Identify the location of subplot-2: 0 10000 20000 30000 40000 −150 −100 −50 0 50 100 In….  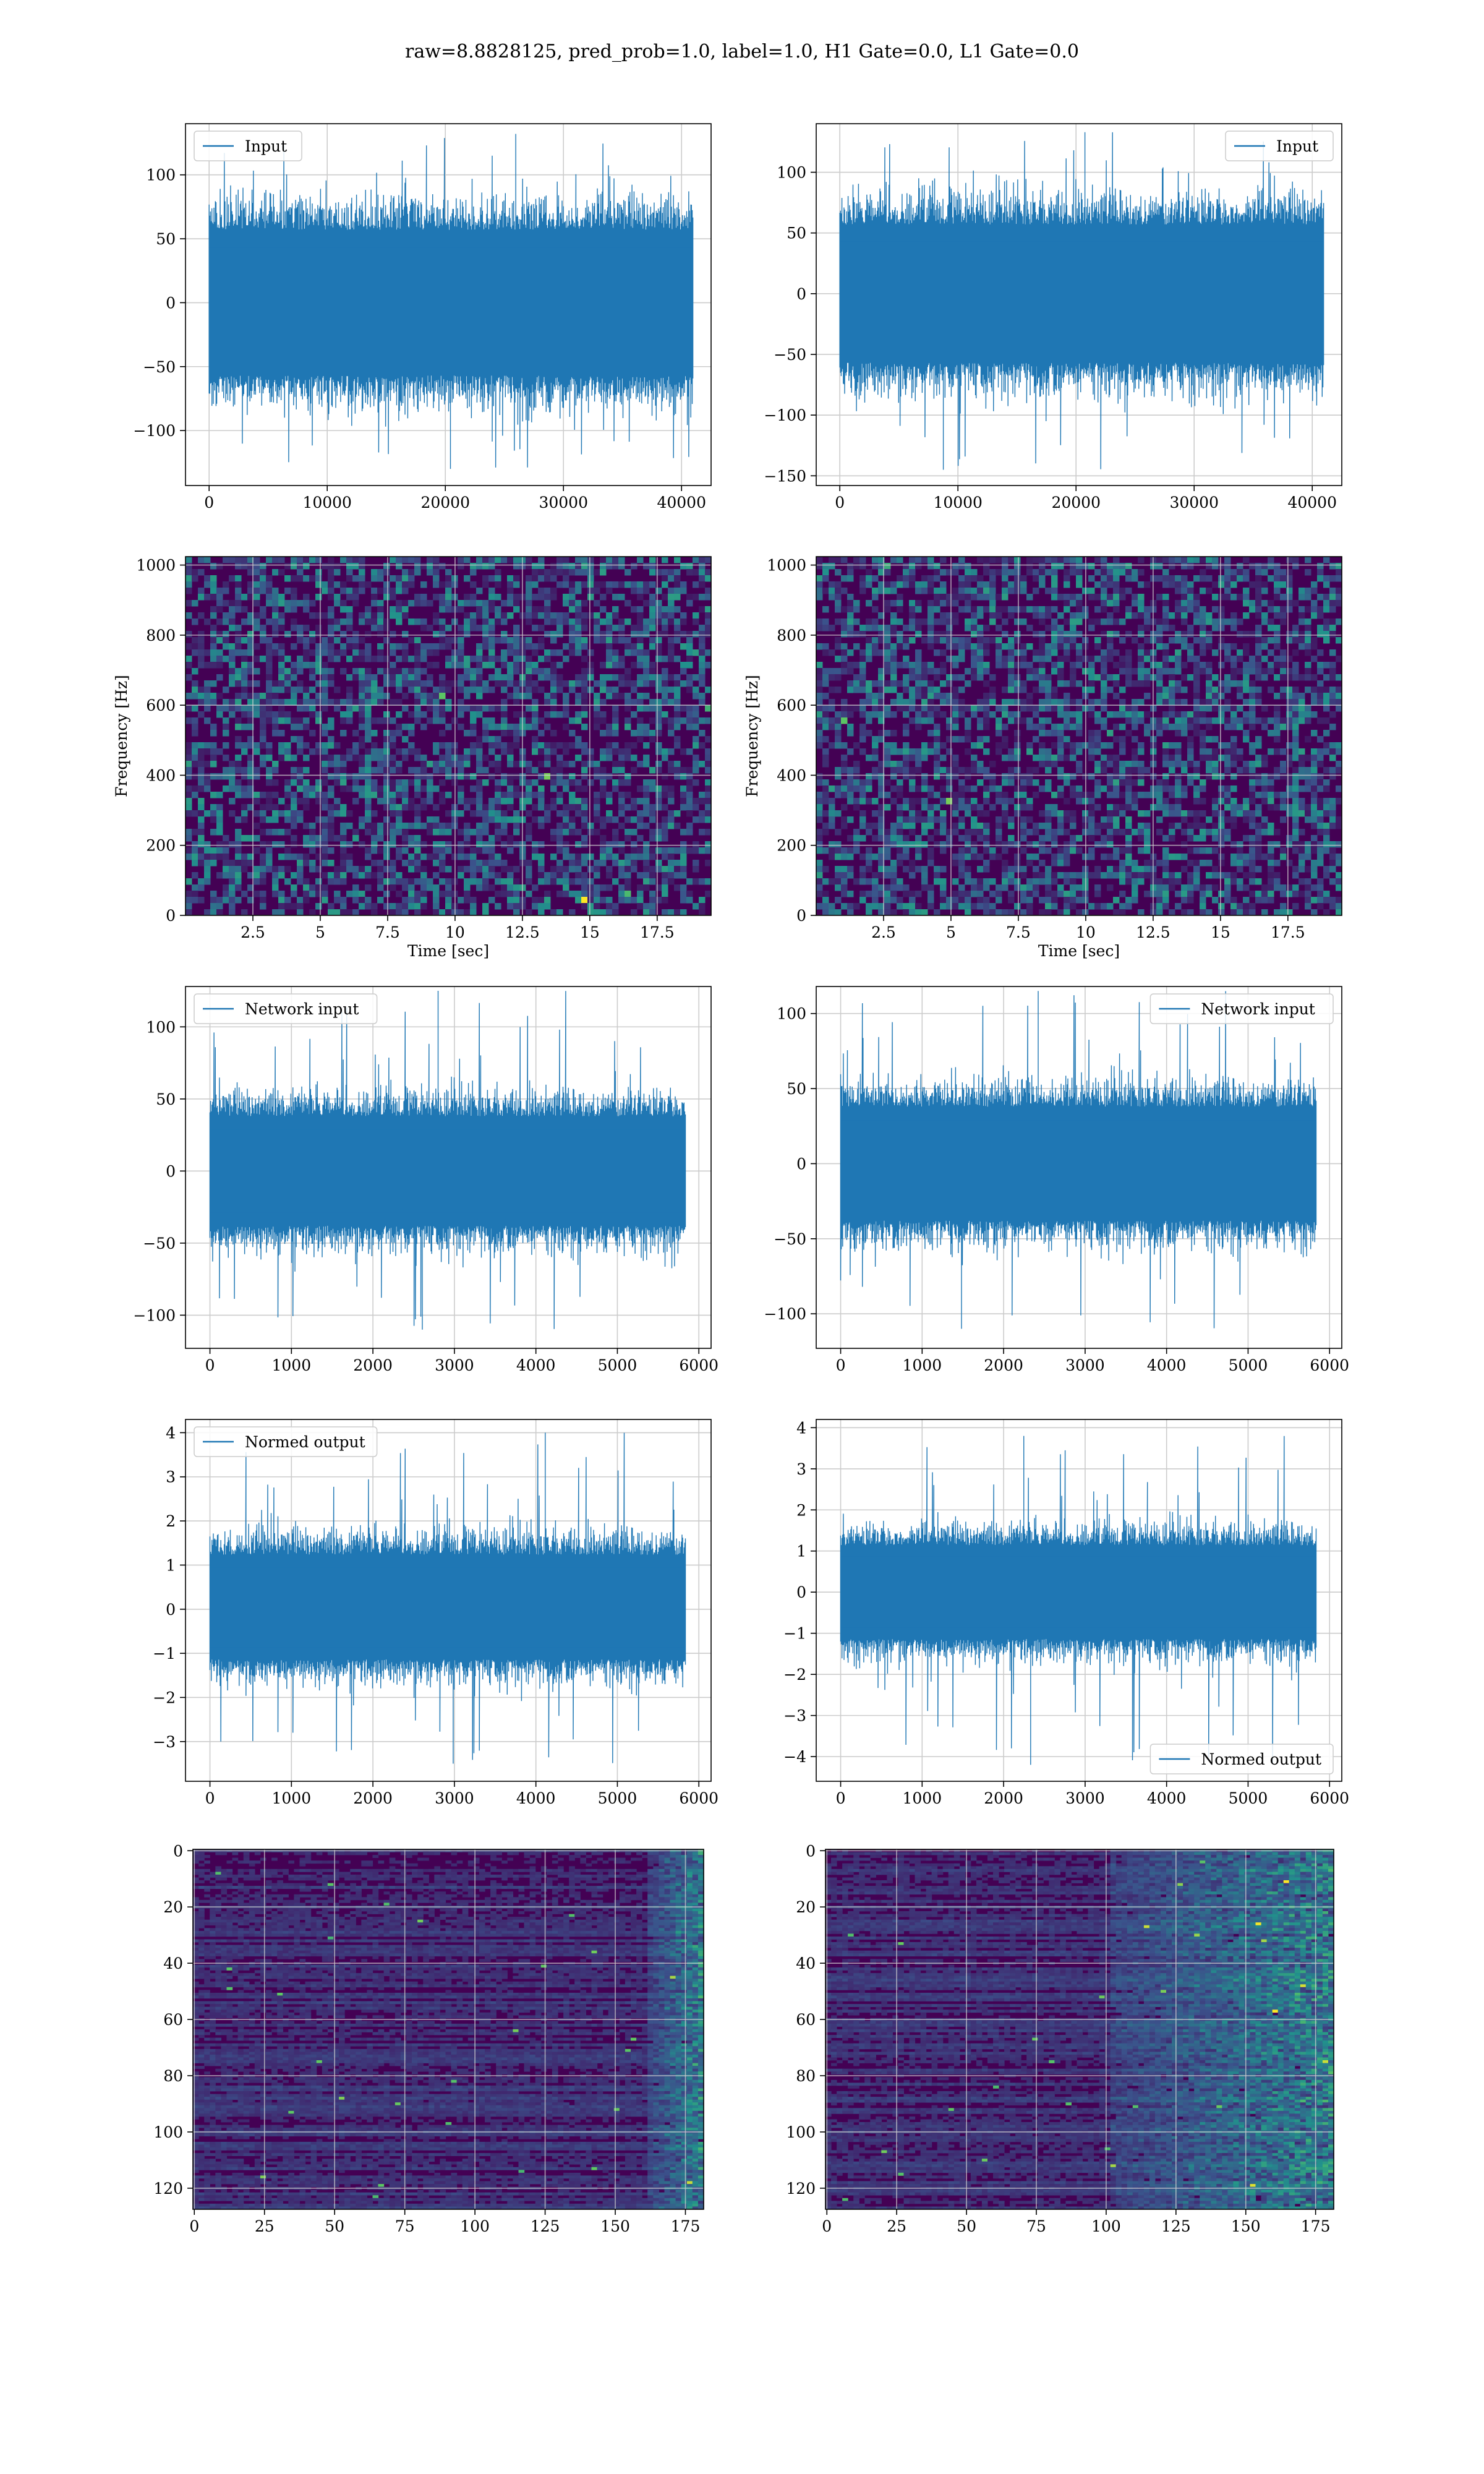
(1053, 317).